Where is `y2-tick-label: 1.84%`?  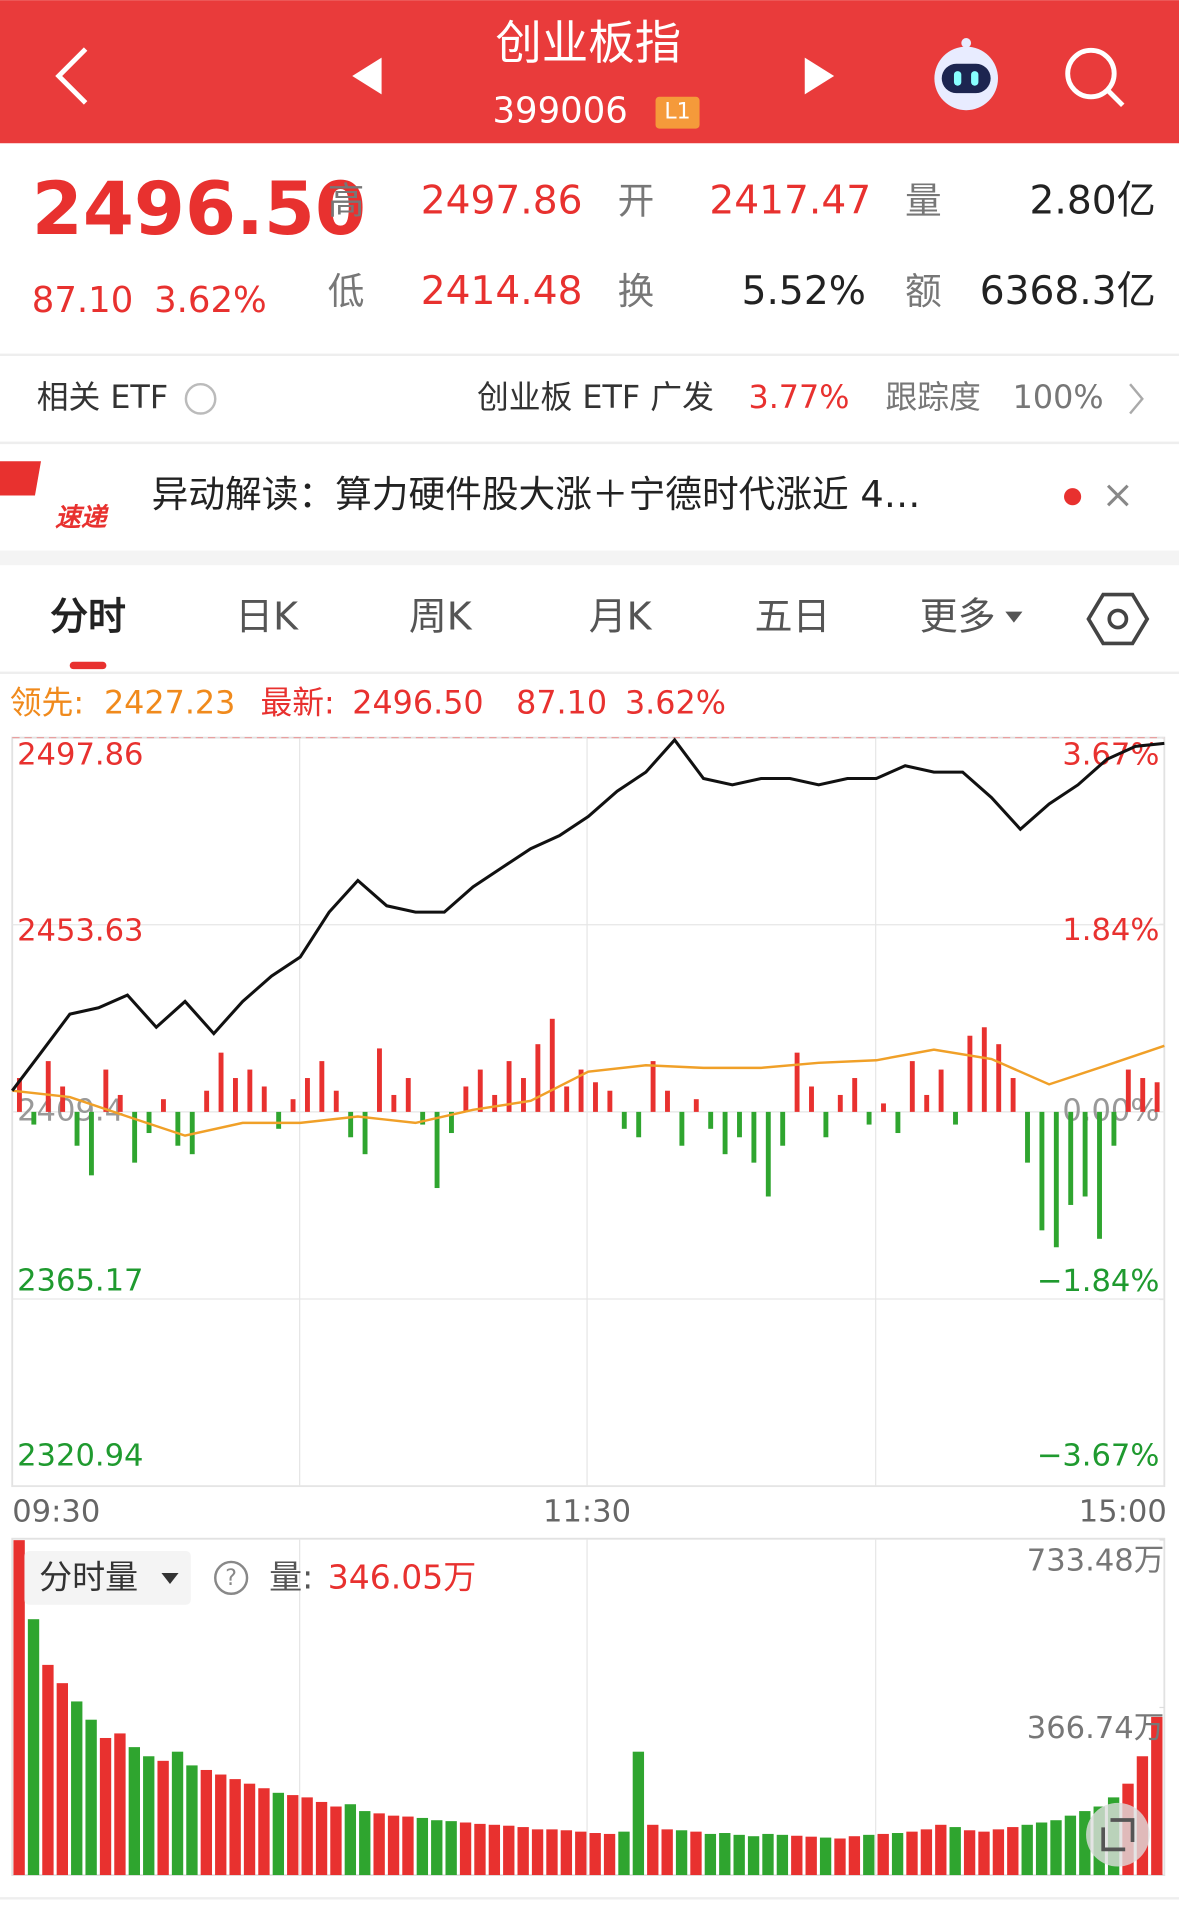
y2-tick-label: 1.84% is located at coordinates (1110, 930).